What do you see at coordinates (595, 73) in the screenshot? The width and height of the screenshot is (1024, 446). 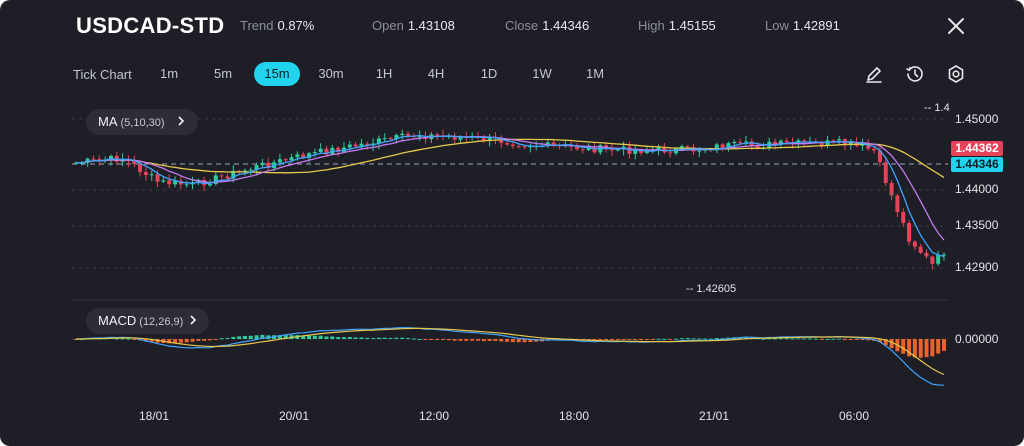 I see `tf-1m-month: 1M` at bounding box center [595, 73].